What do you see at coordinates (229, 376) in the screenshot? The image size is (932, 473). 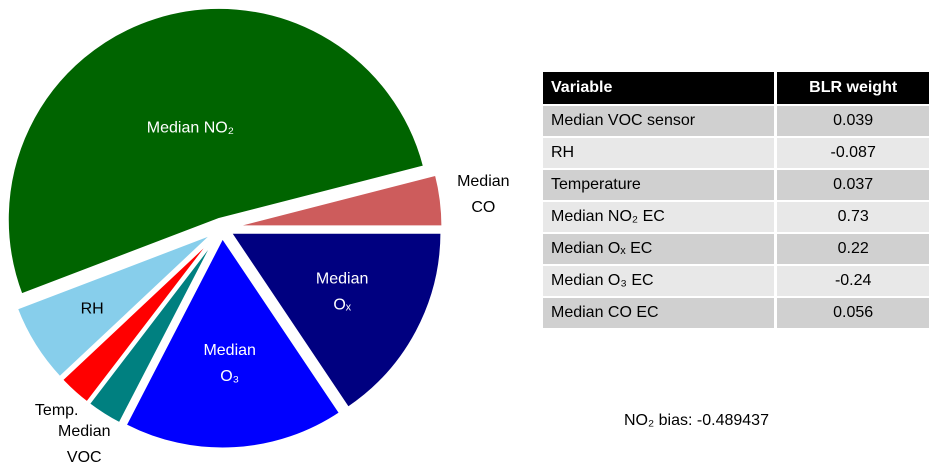 I see `slice-label: O₃` at bounding box center [229, 376].